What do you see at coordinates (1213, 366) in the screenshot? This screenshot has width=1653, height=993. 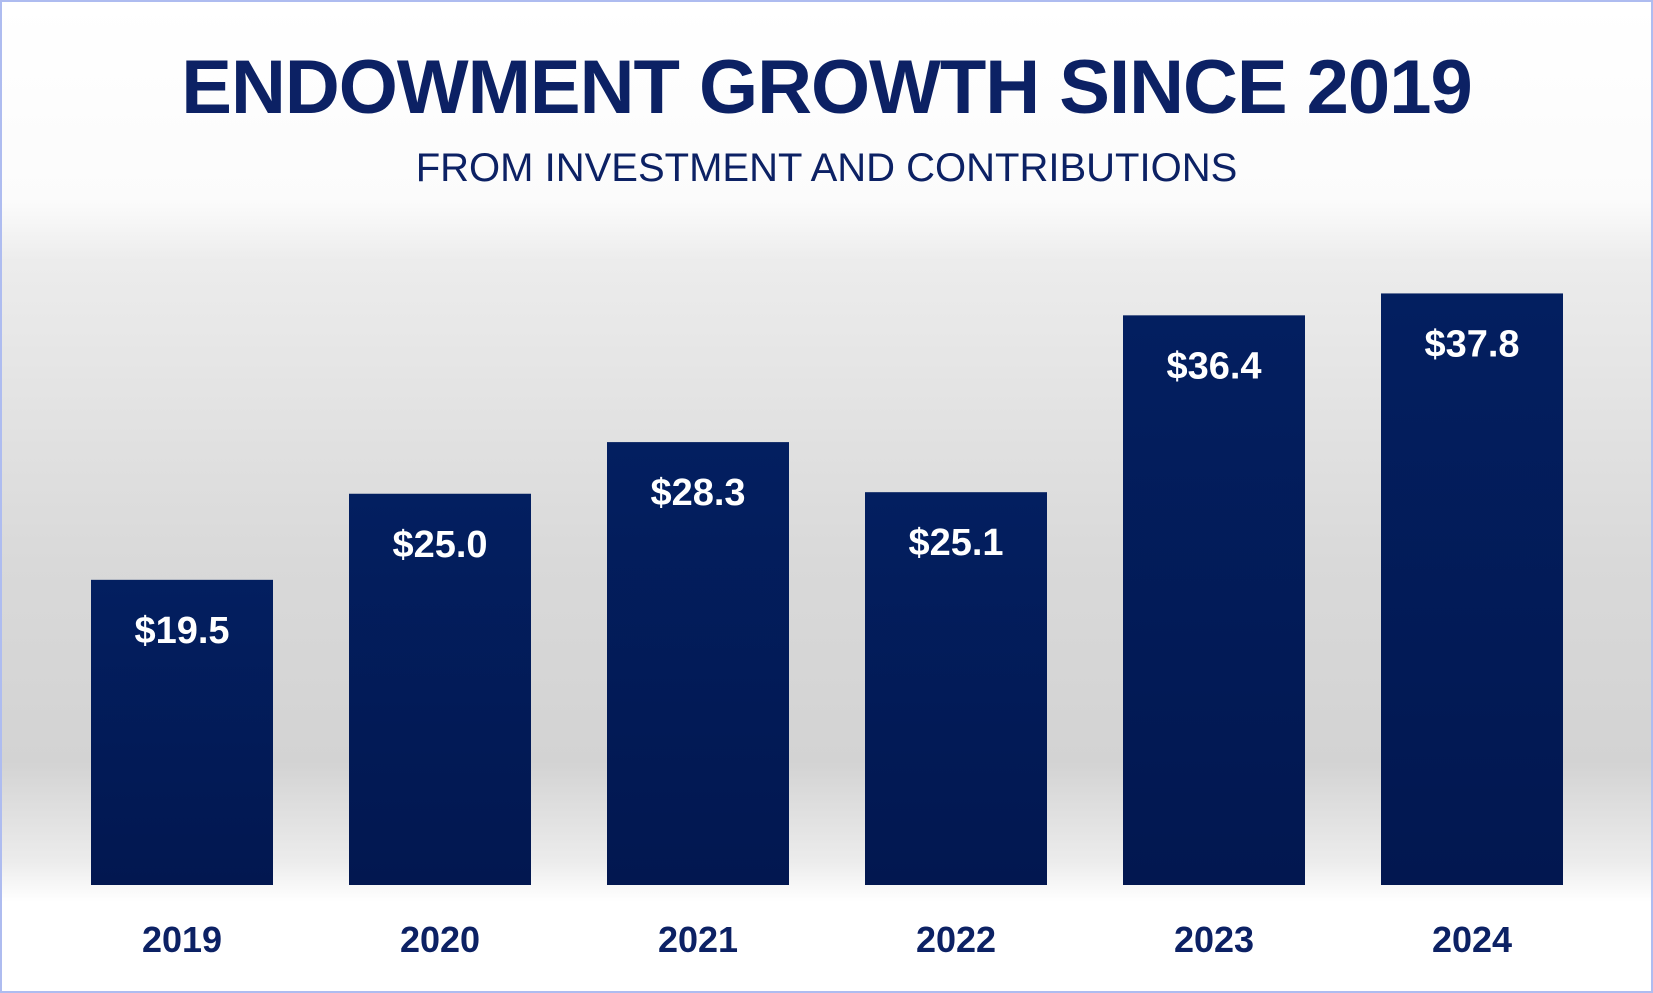 I see `bar-value-label-2023: $36.4` at bounding box center [1213, 366].